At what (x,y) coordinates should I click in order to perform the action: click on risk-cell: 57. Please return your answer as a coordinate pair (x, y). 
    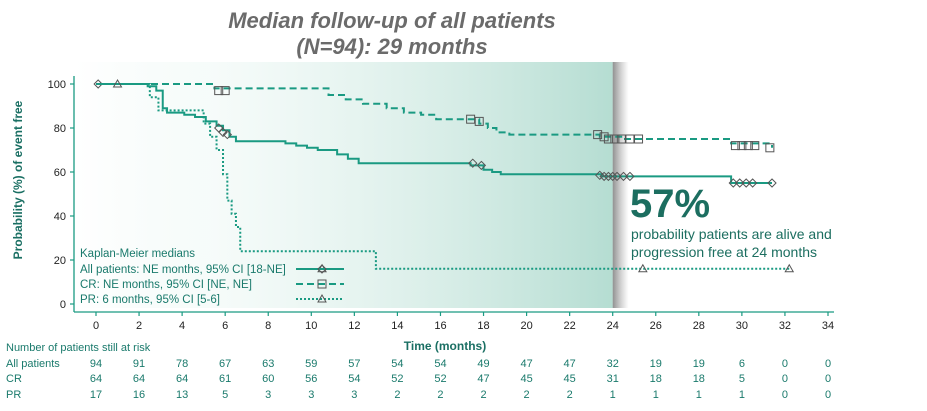
    Looking at the image, I should click on (354, 364).